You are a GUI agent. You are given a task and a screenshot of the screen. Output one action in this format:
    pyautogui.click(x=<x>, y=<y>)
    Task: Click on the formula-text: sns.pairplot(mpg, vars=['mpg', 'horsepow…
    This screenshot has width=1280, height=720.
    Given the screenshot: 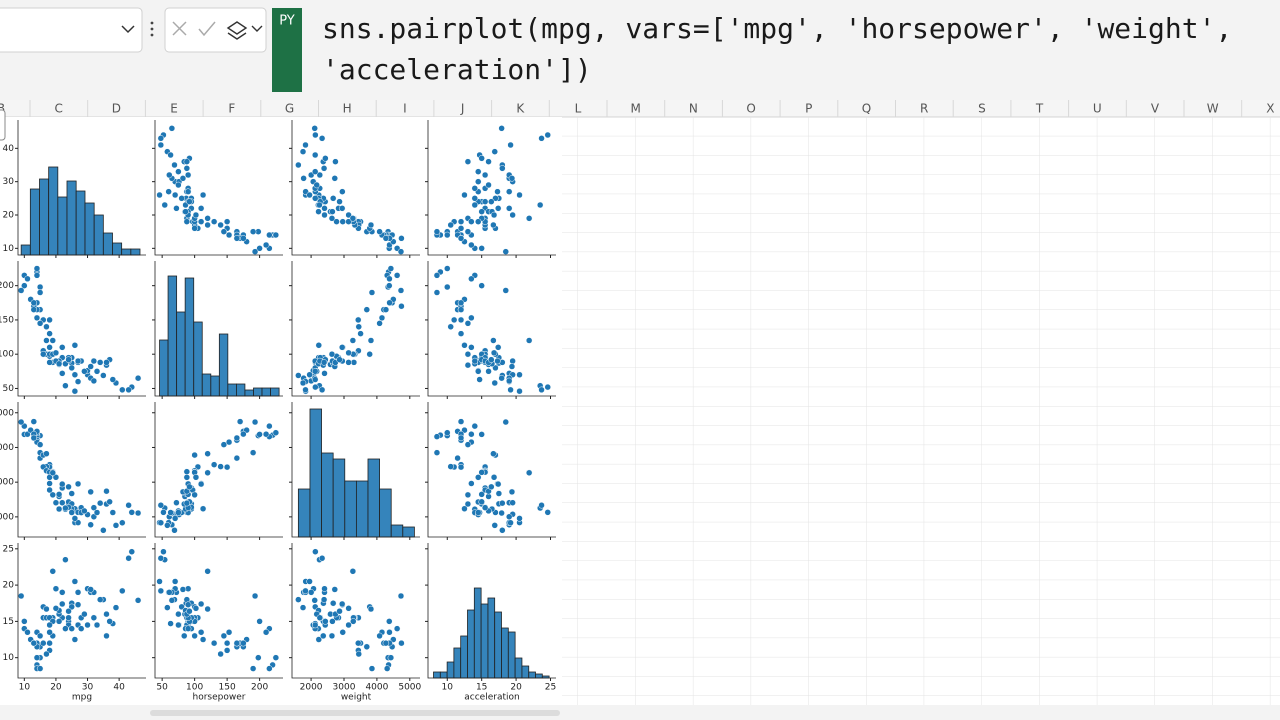 What is the action you would take?
    pyautogui.click(x=786, y=49)
    